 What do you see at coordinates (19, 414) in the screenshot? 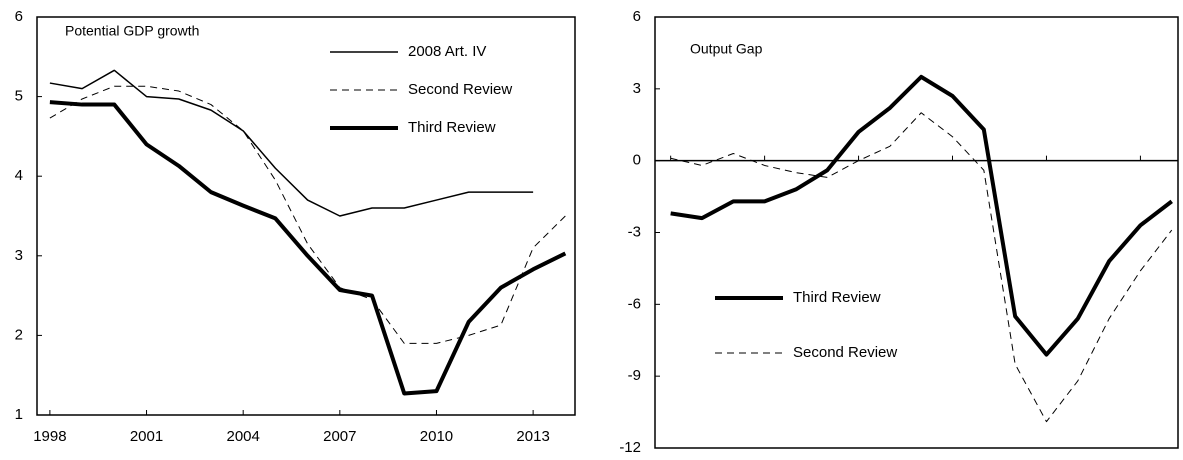
I see `y-tick-label: 1` at bounding box center [19, 414].